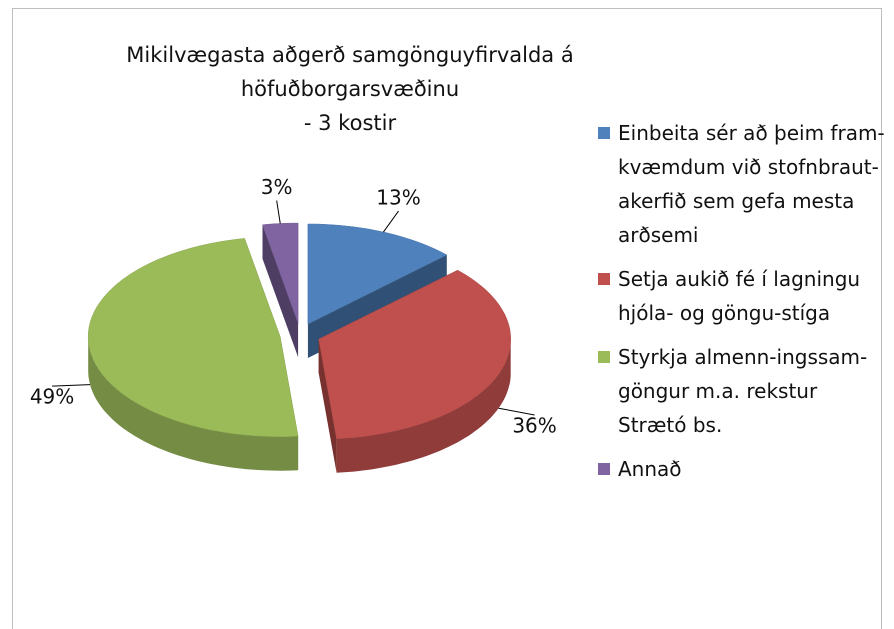  I want to click on legend-item: Annað, so click(744, 469).